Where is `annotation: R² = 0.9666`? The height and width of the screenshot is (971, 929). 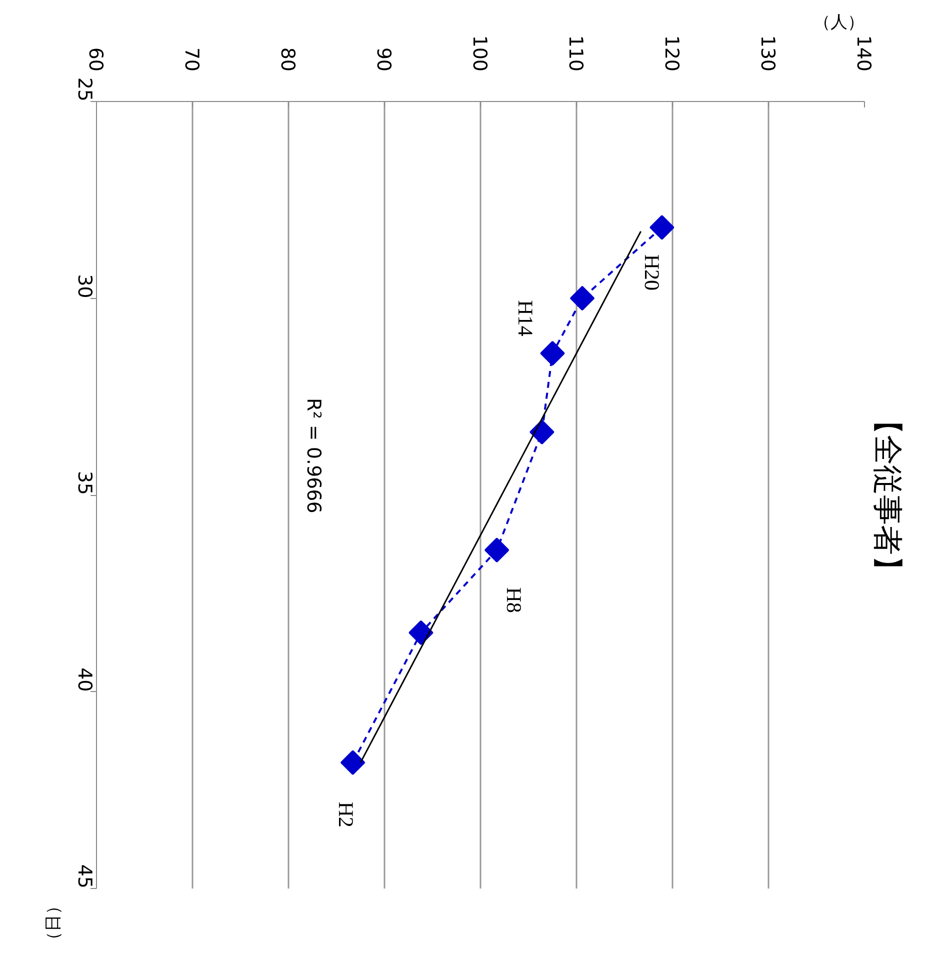
annotation: R² = 0.9666 is located at coordinates (313, 456).